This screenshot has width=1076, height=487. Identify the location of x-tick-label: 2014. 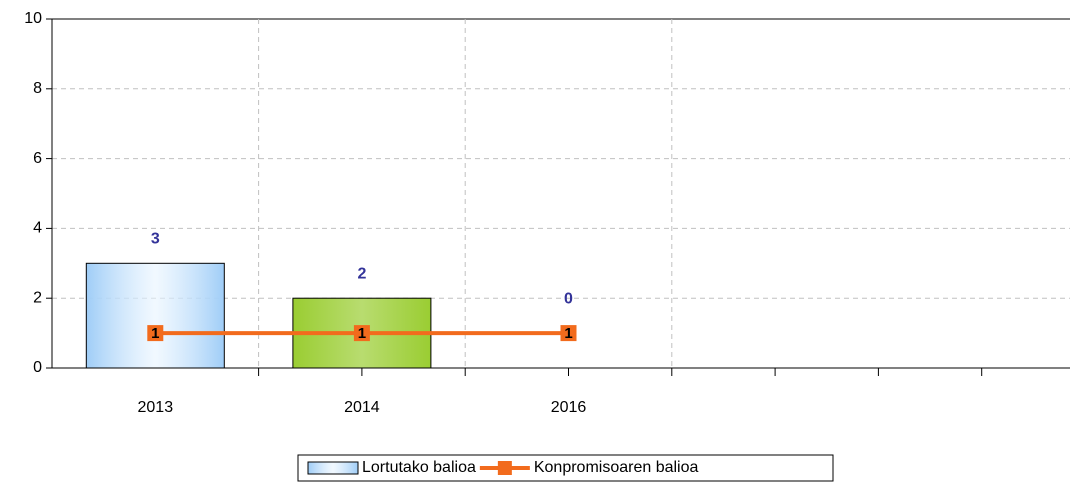
(362, 407).